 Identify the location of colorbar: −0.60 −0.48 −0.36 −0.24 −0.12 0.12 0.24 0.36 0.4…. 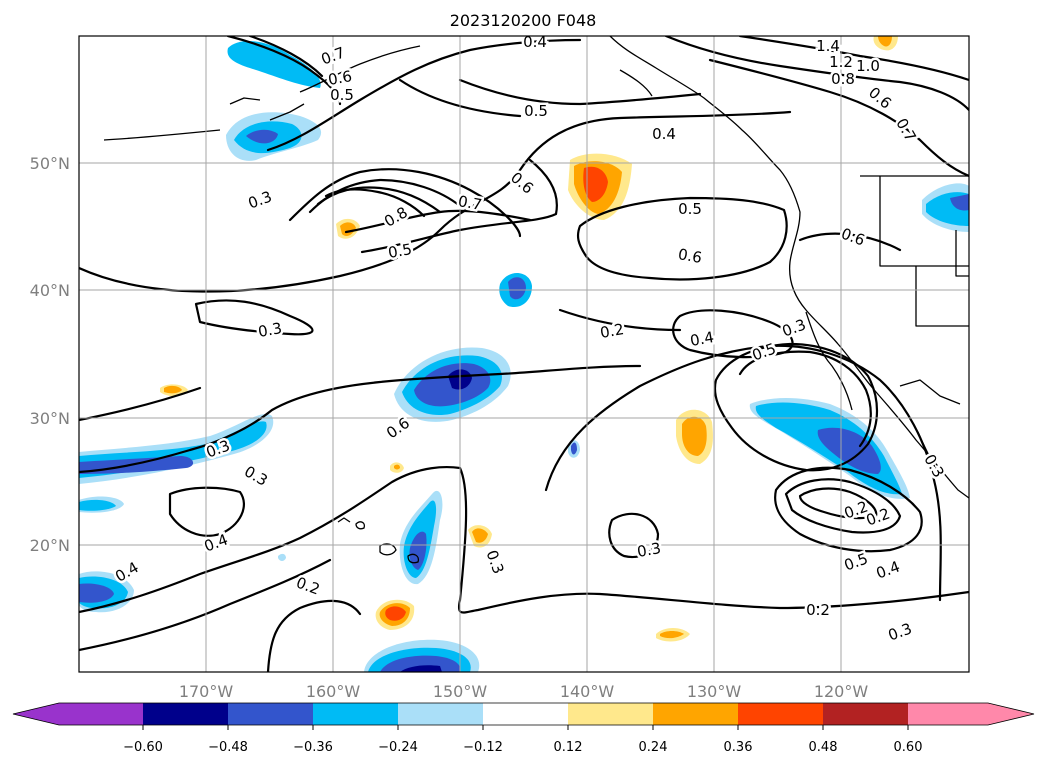
(523, 728).